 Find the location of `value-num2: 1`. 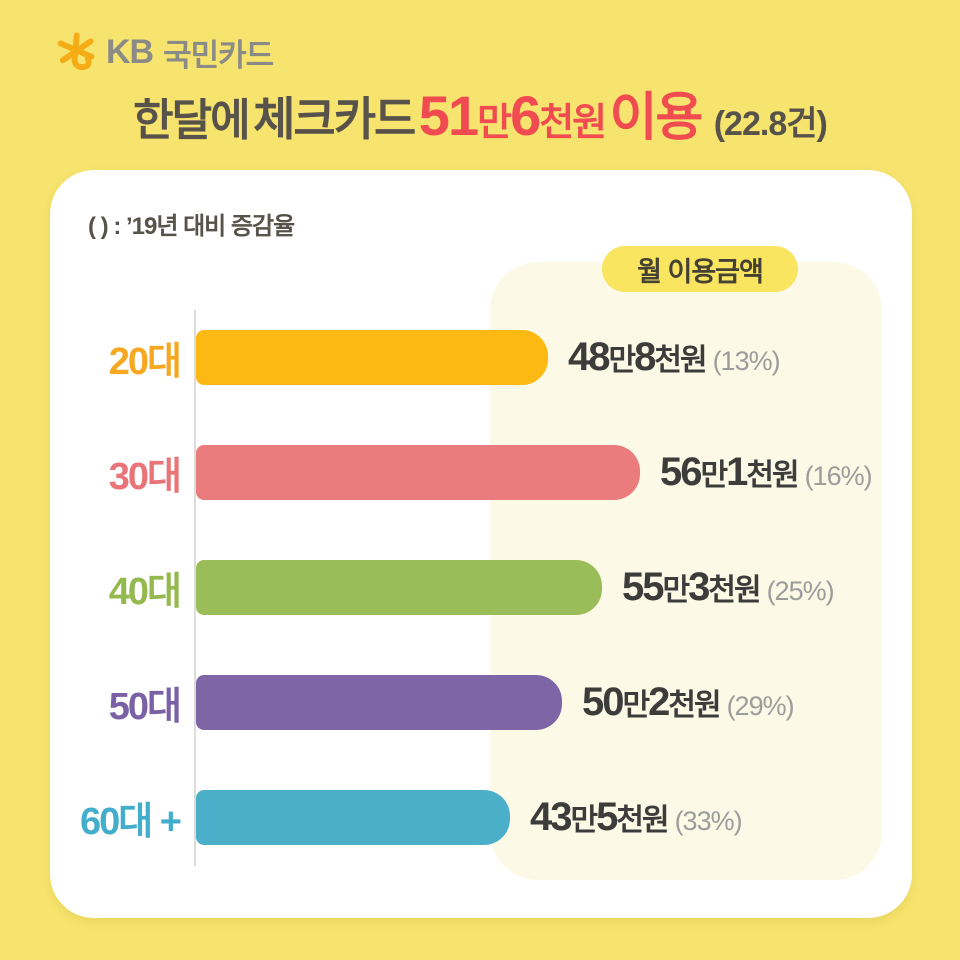

value-num2: 1 is located at coordinates (737, 472).